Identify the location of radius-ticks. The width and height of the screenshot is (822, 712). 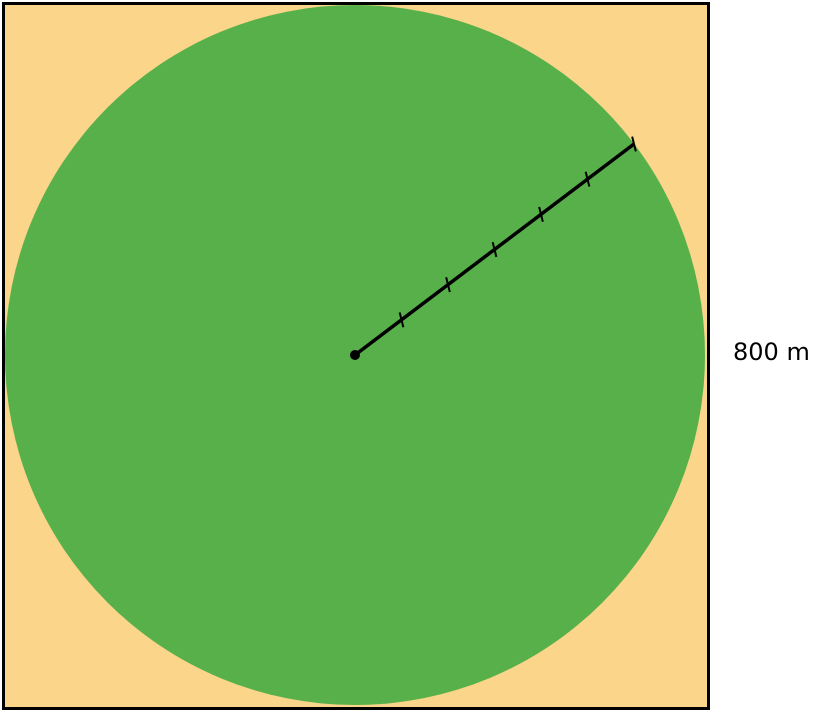
(517, 232).